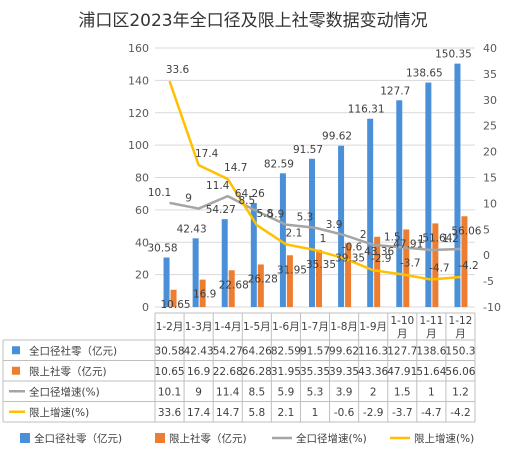 Image resolution: width=506 pixels, height=455 pixels. What do you see at coordinates (252, 21) in the screenshot?
I see `chart-title: 浦口区2023年全口径及限上社零数据变动情况` at bounding box center [252, 21].